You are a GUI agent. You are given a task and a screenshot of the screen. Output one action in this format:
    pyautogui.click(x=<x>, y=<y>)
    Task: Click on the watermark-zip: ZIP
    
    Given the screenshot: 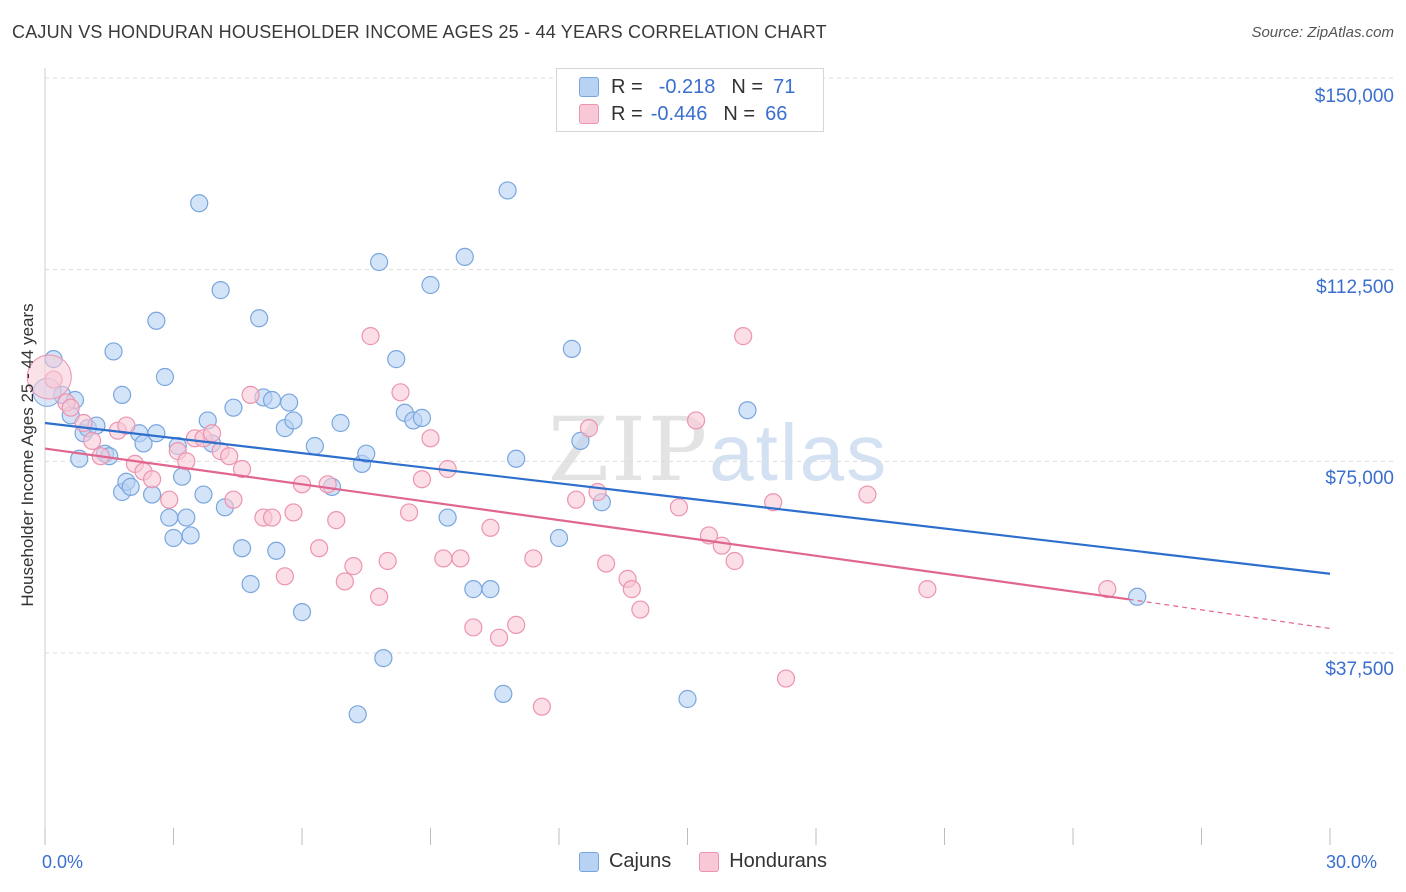 What is the action you would take?
    pyautogui.click(x=629, y=449)
    